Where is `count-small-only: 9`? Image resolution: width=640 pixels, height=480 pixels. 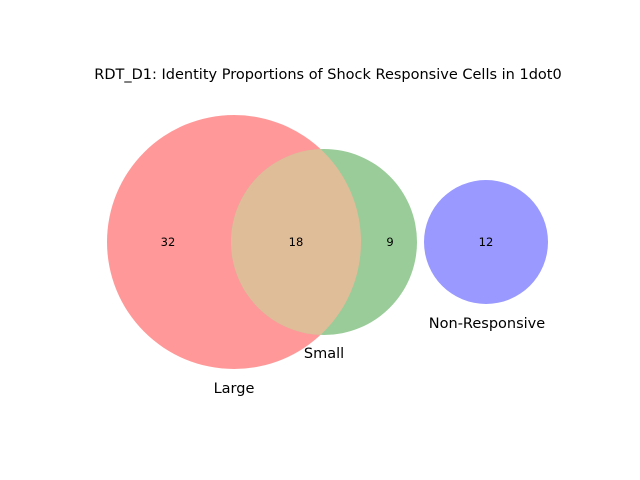
count-small-only: 9 is located at coordinates (389, 242).